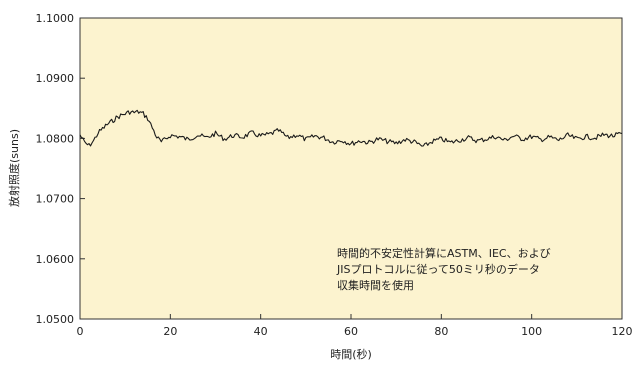  Describe the element at coordinates (441, 331) in the screenshot. I see `x-tick-label: 80` at that location.